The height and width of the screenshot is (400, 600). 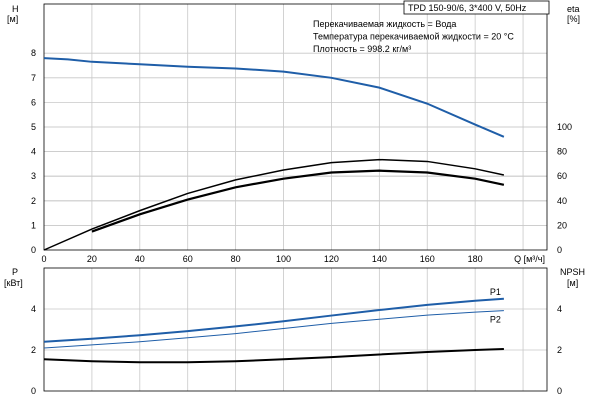 What do you see at coordinates (33, 102) in the screenshot?
I see `y-left-tick-label: 6` at bounding box center [33, 102].